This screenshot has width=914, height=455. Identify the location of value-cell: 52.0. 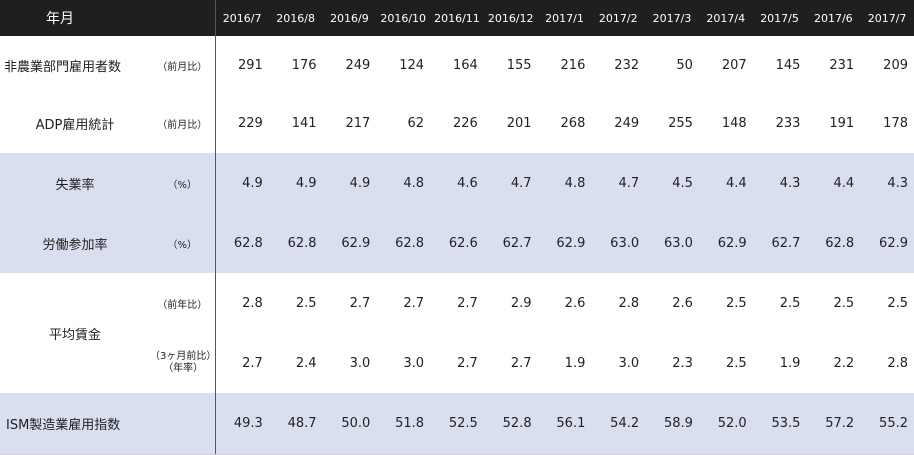
(725, 424).